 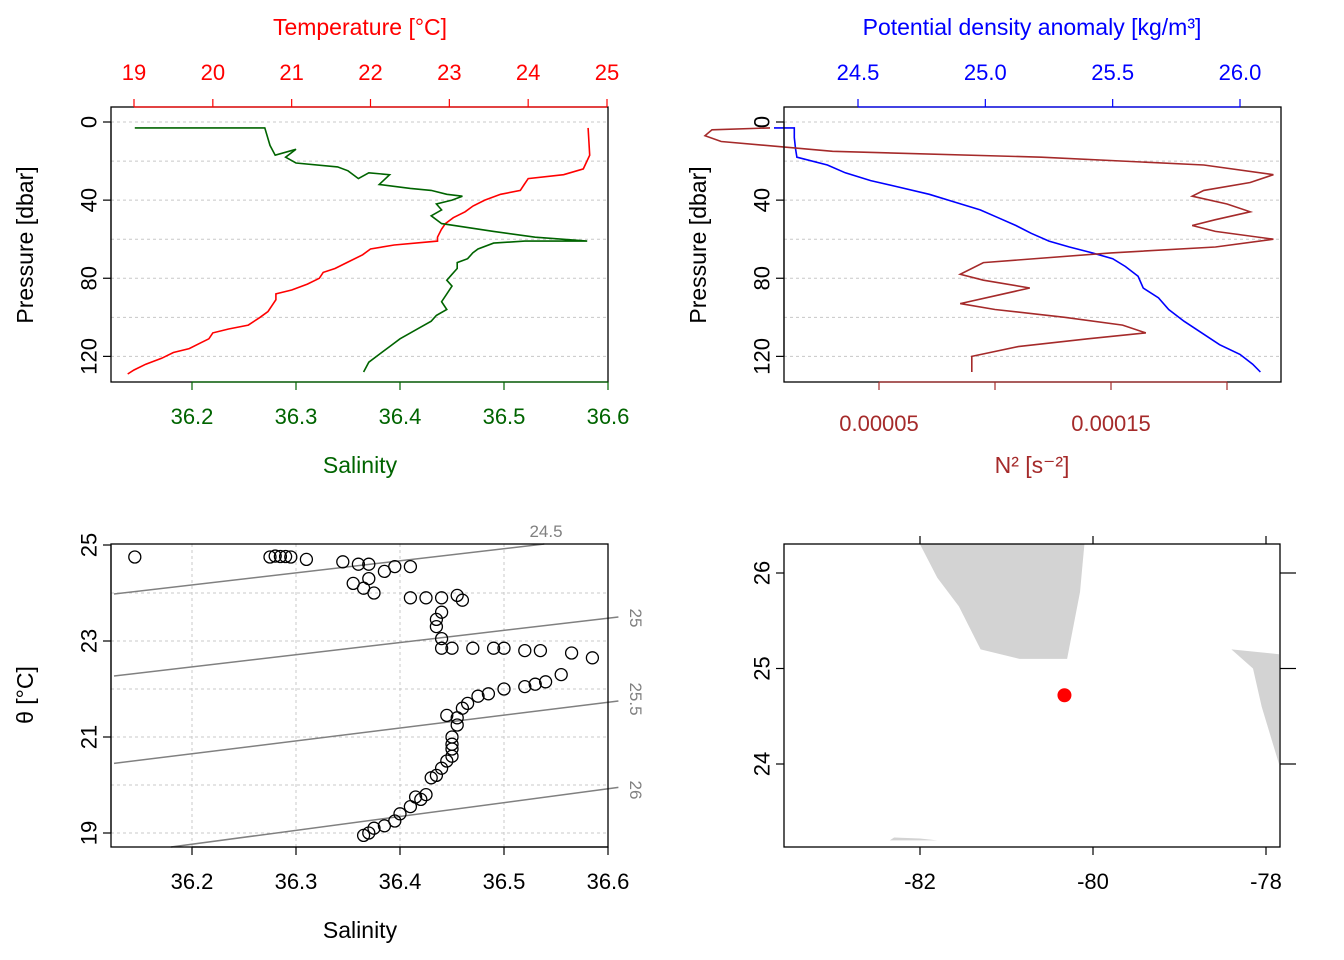 I want to click on theta-axis-tick-label: 23, so click(x=89, y=641).